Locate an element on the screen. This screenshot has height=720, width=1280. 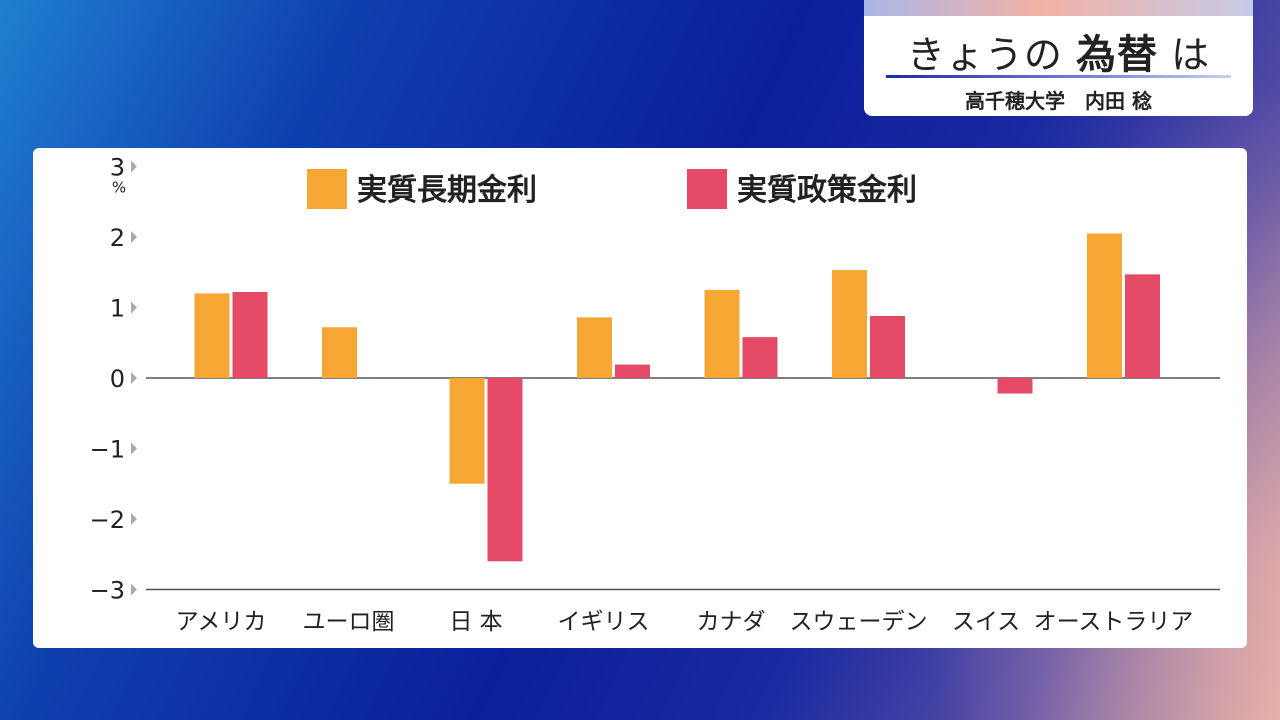
y-tick-label: −3 is located at coordinates (107, 591).